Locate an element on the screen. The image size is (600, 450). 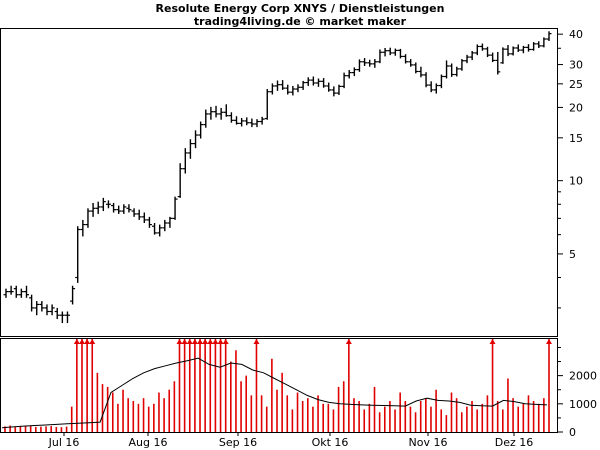
time-tick-label: Aug 16 is located at coordinates (148, 442).